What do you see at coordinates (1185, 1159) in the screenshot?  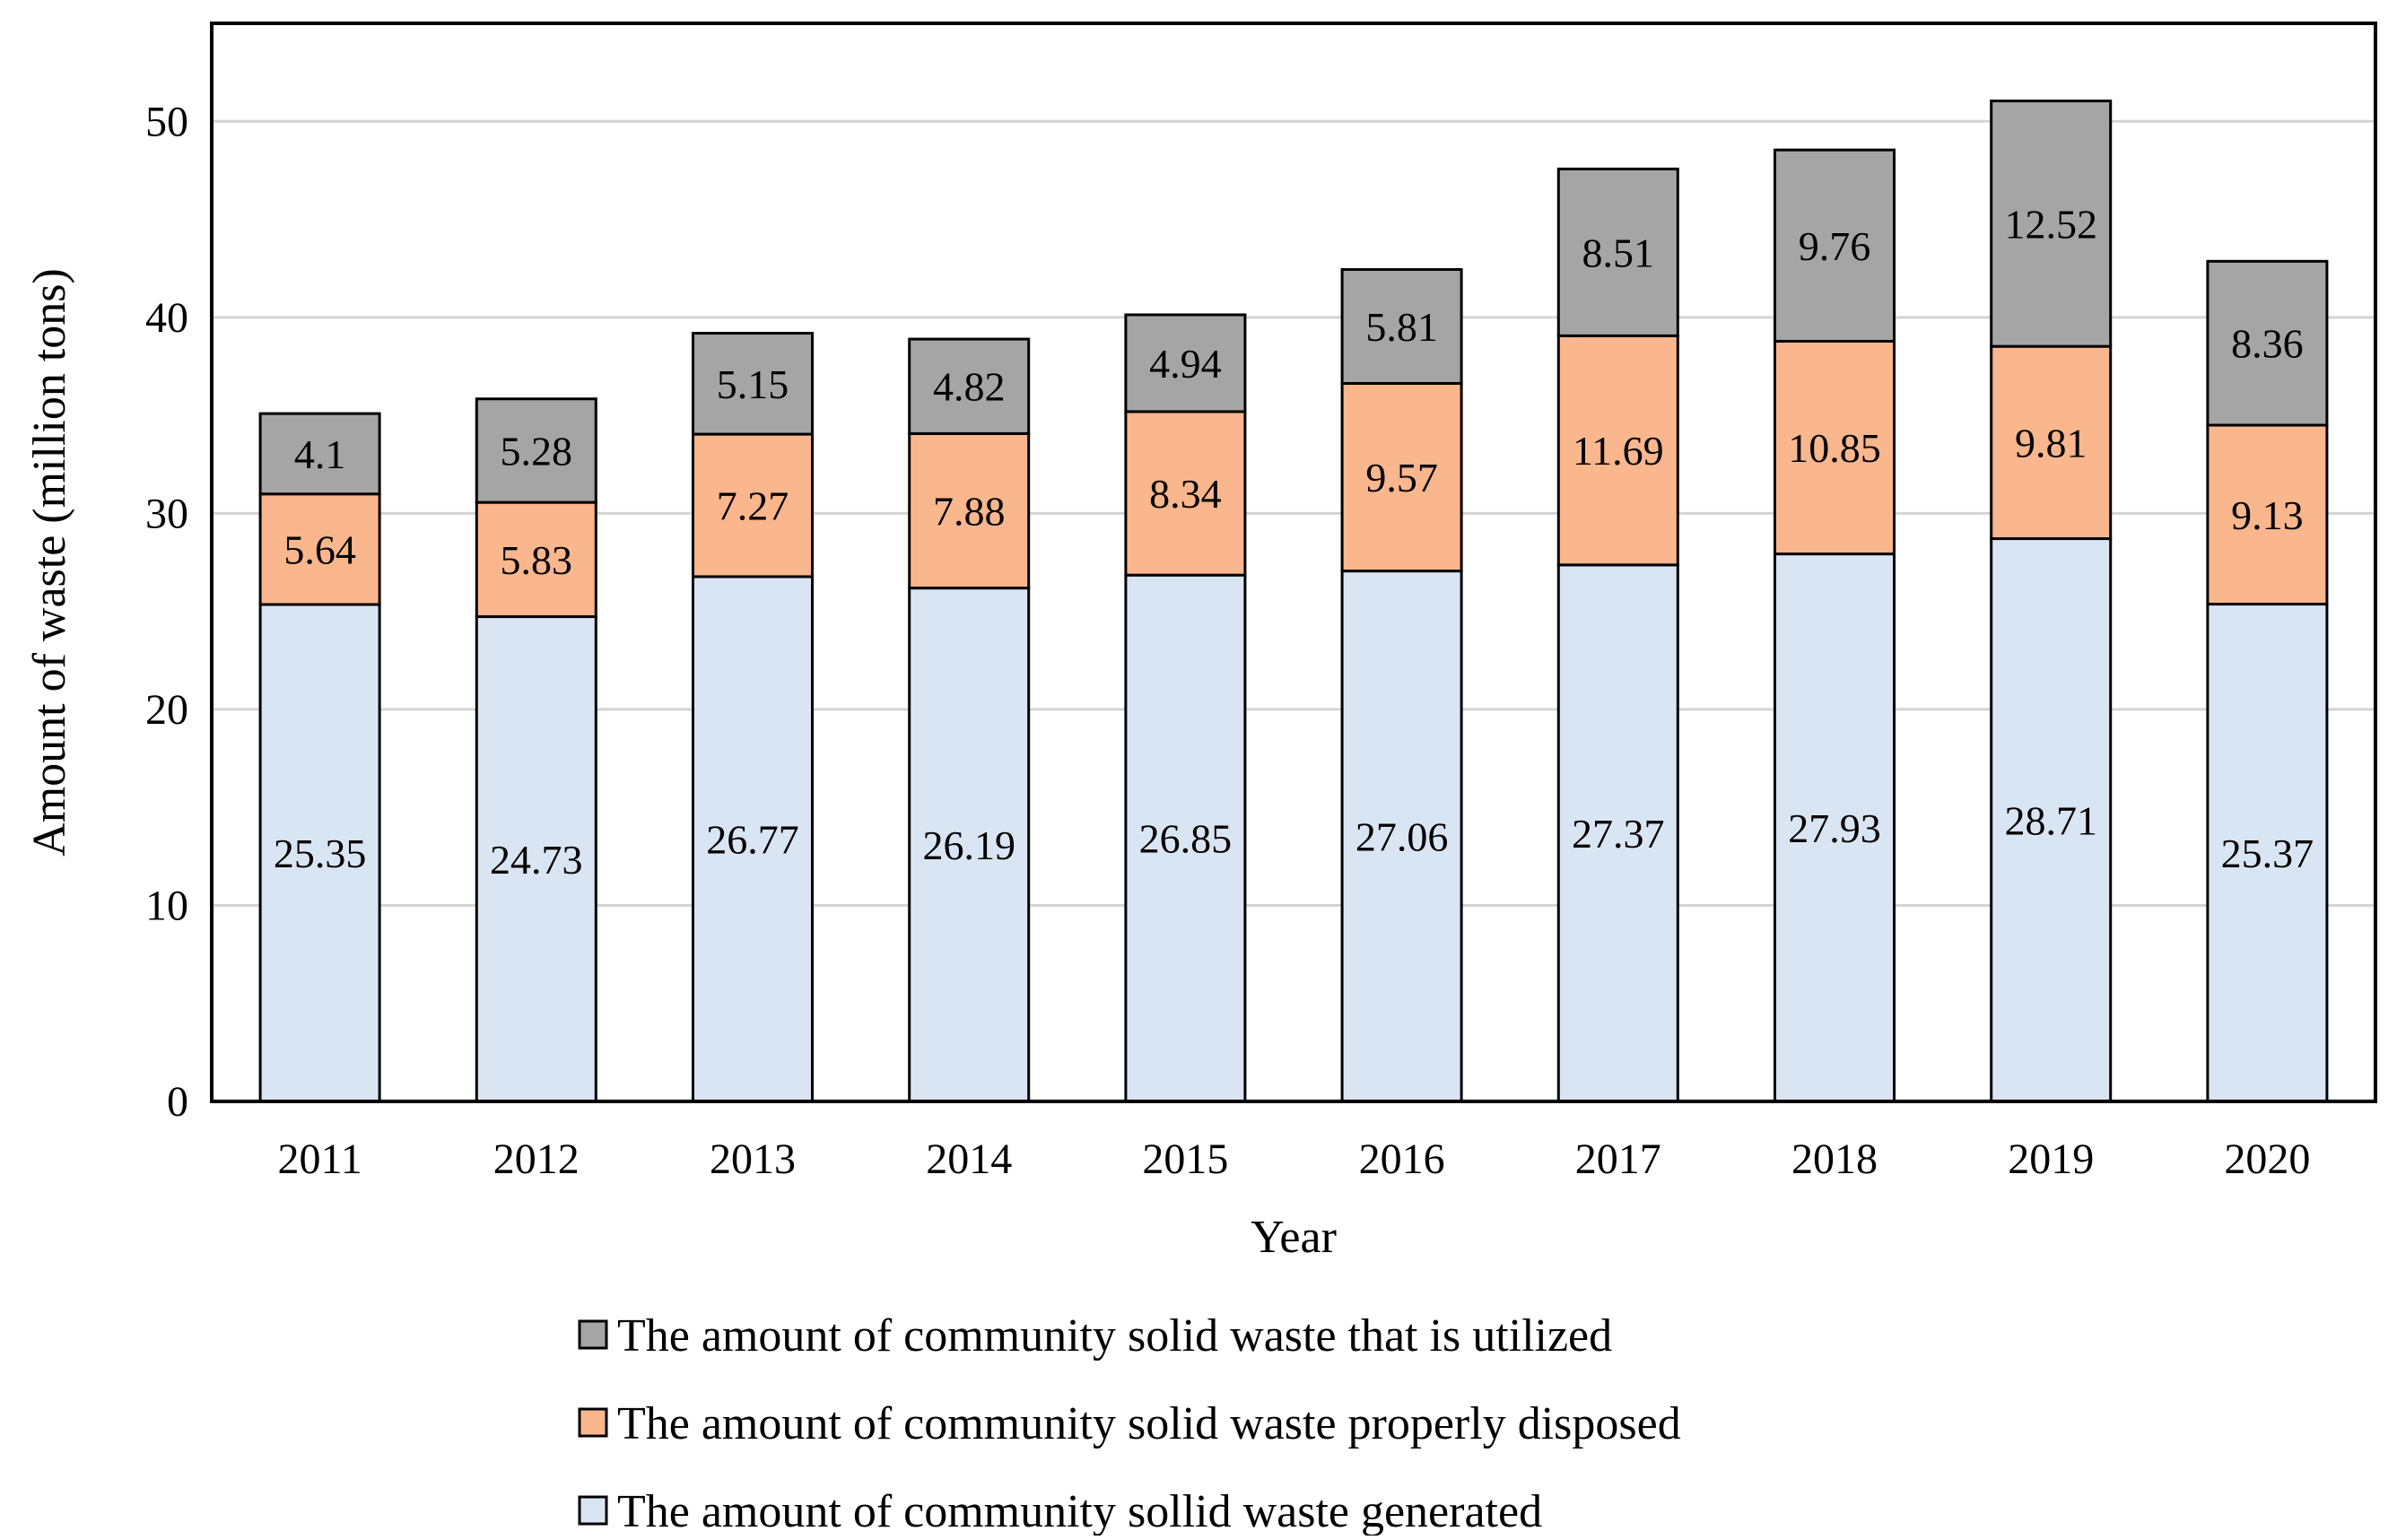 I see `x-tick-label: 2015` at bounding box center [1185, 1159].